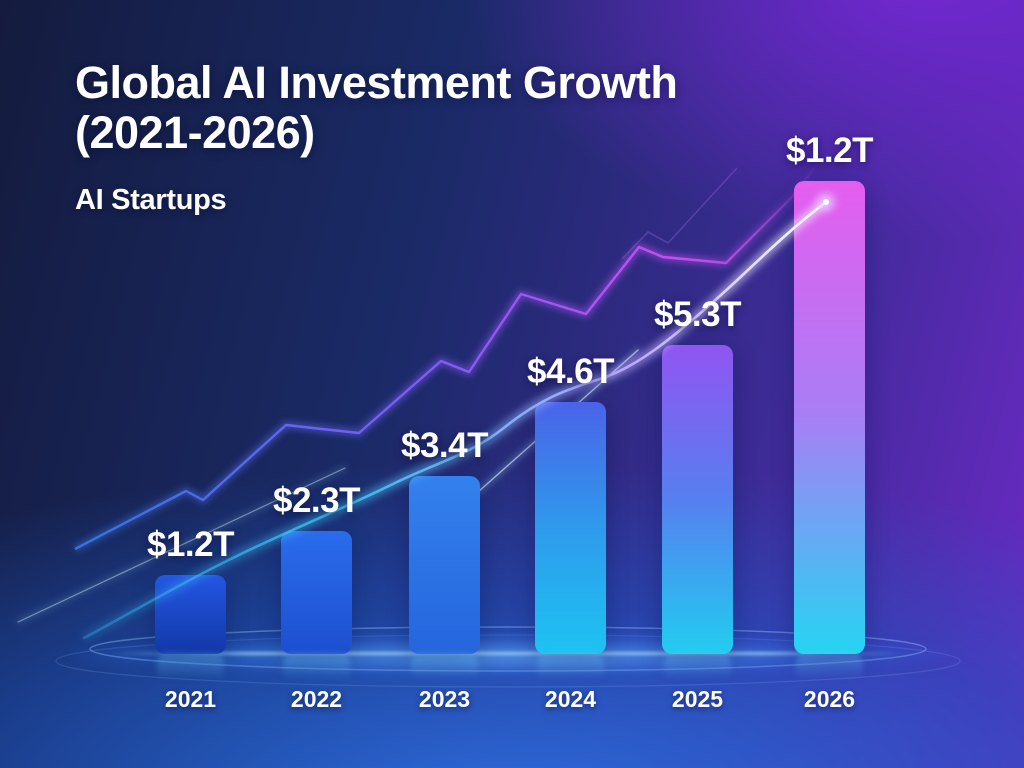  I want to click on bar-group-2021: $1.2T 2021, so click(191, 618).